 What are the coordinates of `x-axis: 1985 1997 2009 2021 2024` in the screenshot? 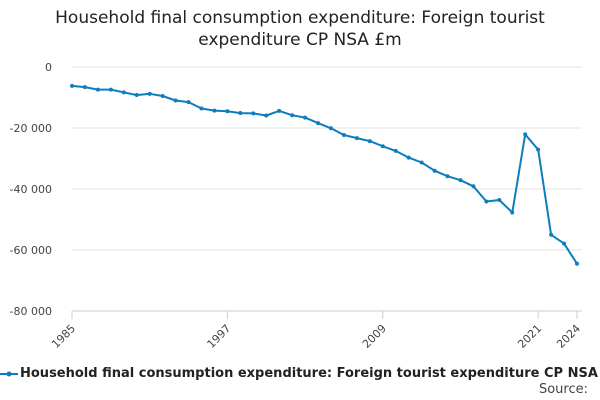 It's located at (316, 330).